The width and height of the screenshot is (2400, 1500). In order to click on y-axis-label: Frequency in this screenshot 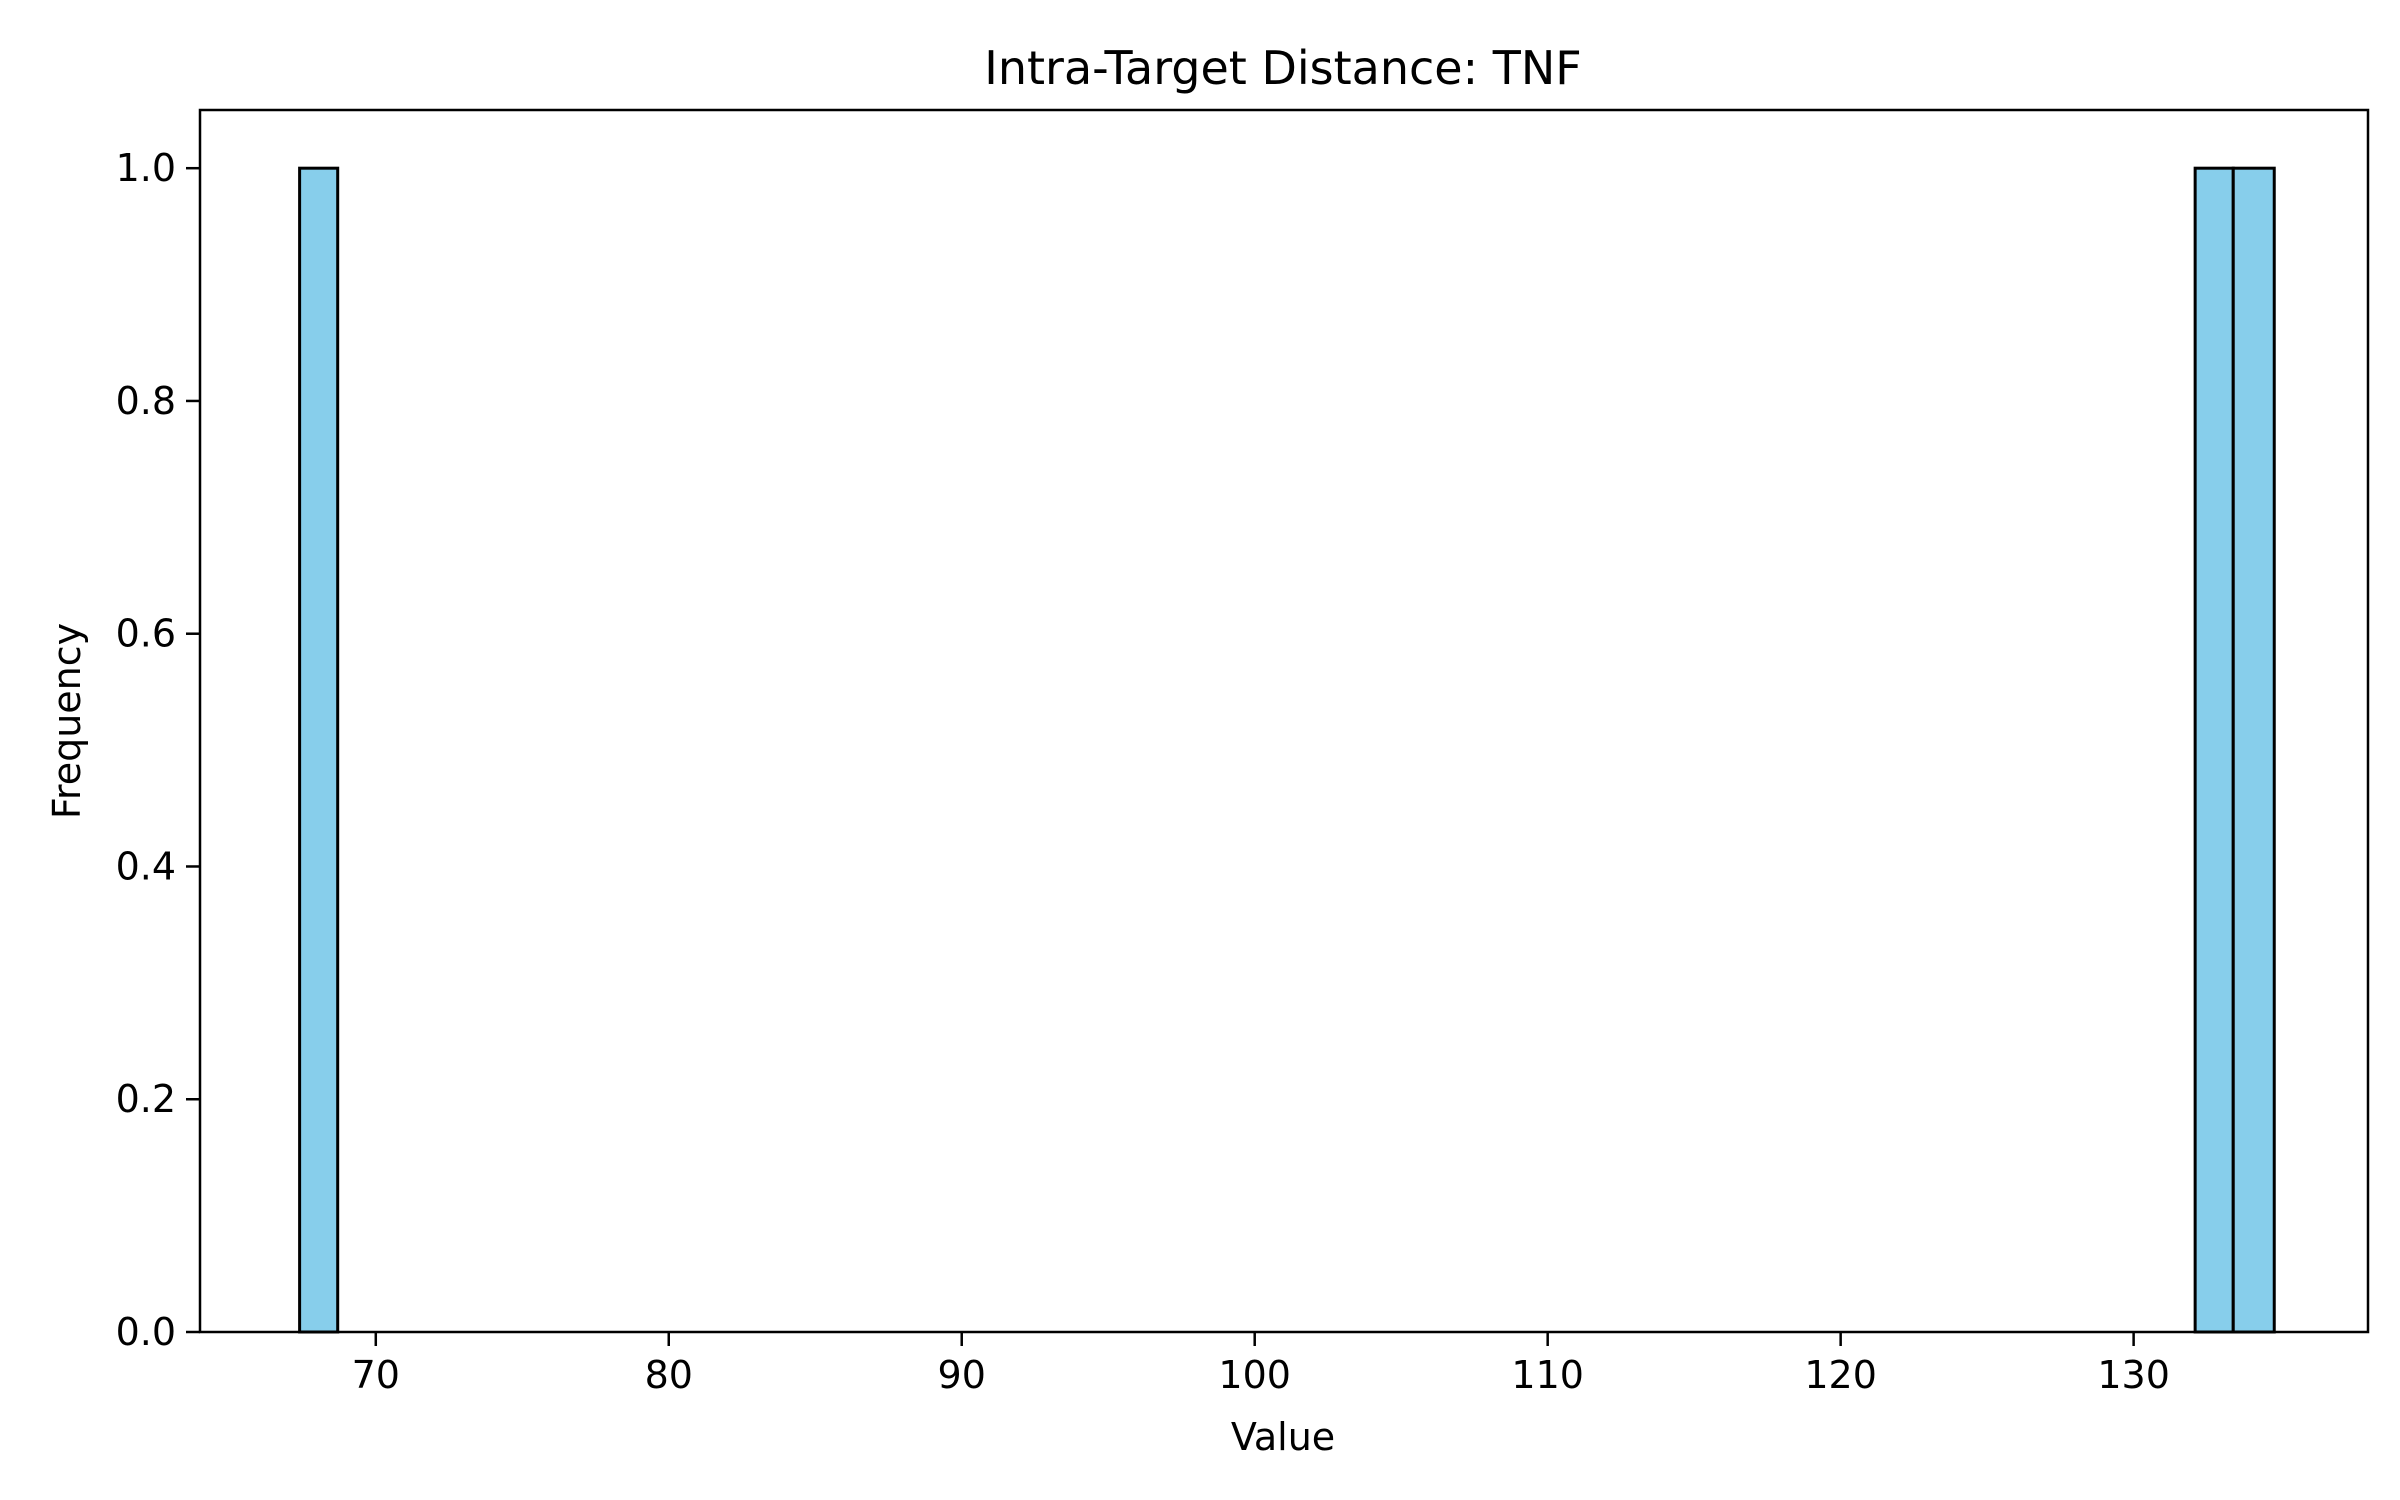, I will do `click(67, 721)`.